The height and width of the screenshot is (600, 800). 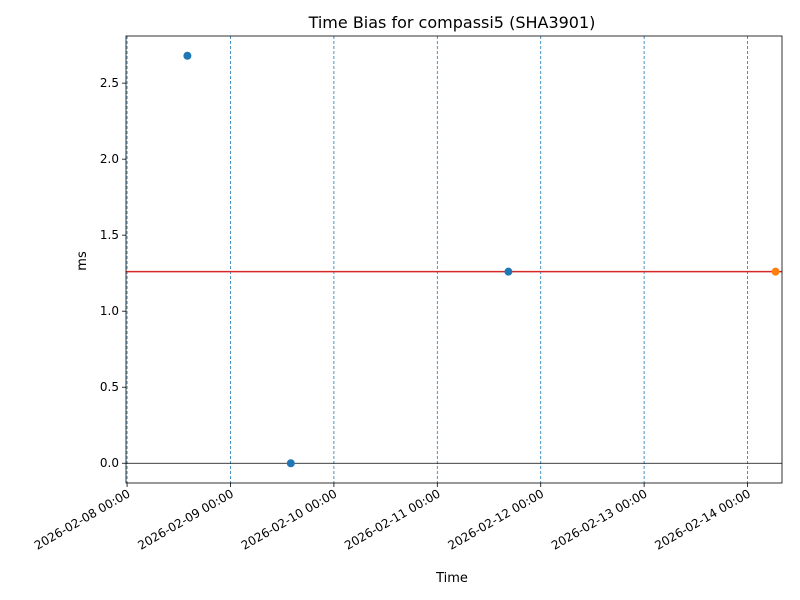 What do you see at coordinates (451, 578) in the screenshot?
I see `x-axis-label: Time` at bounding box center [451, 578].